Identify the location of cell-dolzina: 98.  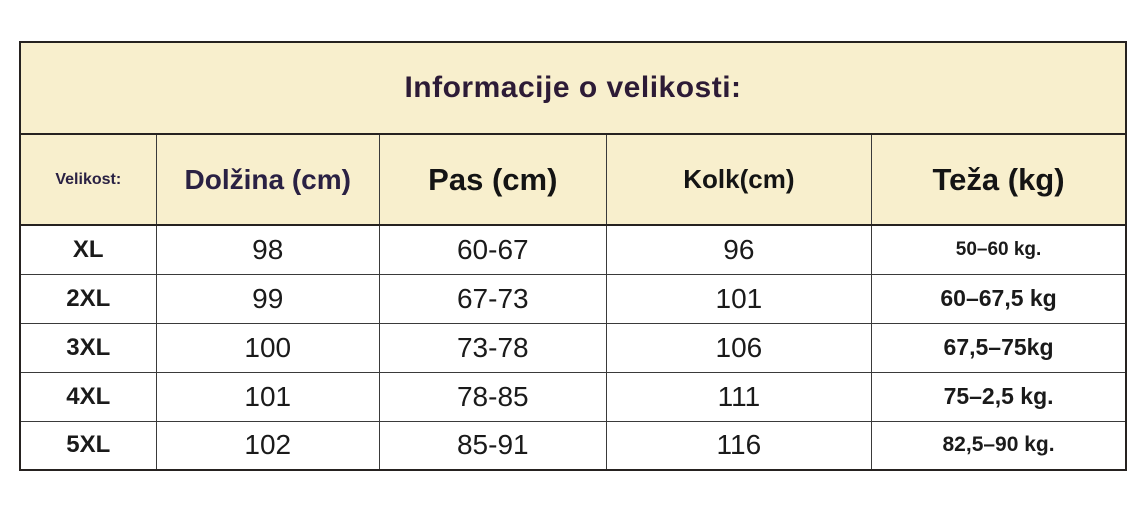
(267, 249).